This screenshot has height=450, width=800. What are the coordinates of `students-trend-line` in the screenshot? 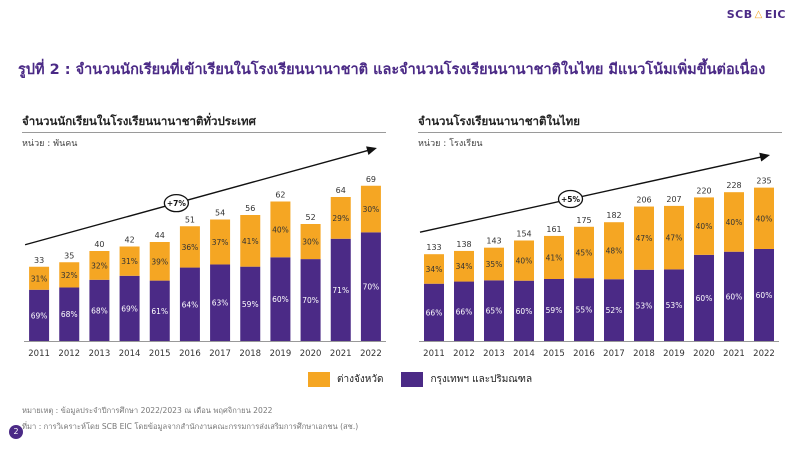 It's located at (197, 197).